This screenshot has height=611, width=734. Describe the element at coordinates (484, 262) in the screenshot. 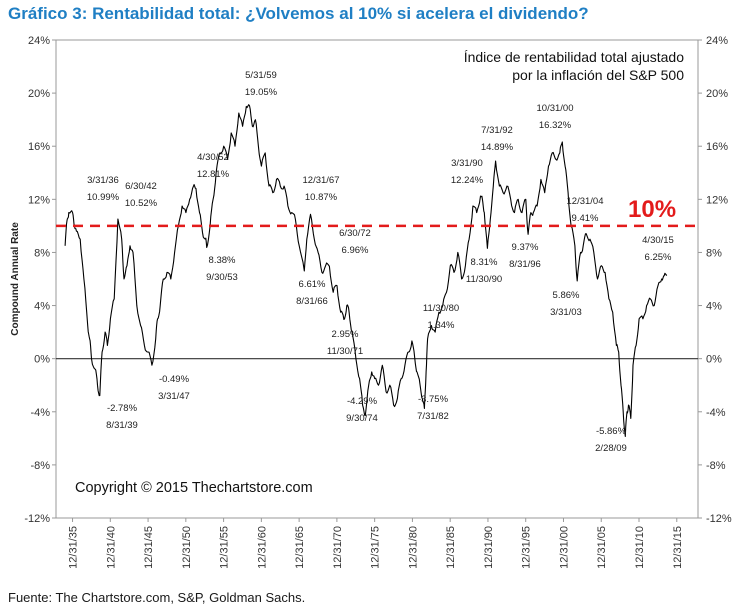

I see `annotation-label: 8.31%` at that location.